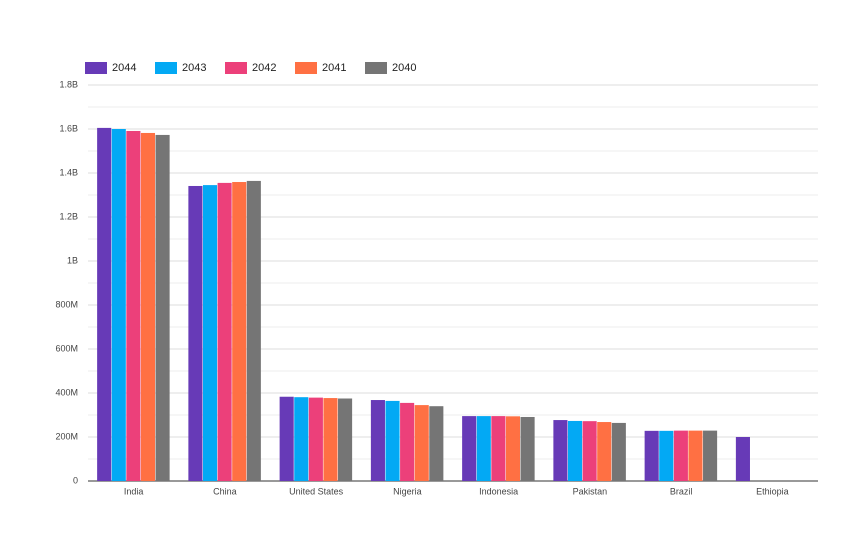  What do you see at coordinates (407, 491) in the screenshot?
I see `x-tick-label: Nigeria` at bounding box center [407, 491].